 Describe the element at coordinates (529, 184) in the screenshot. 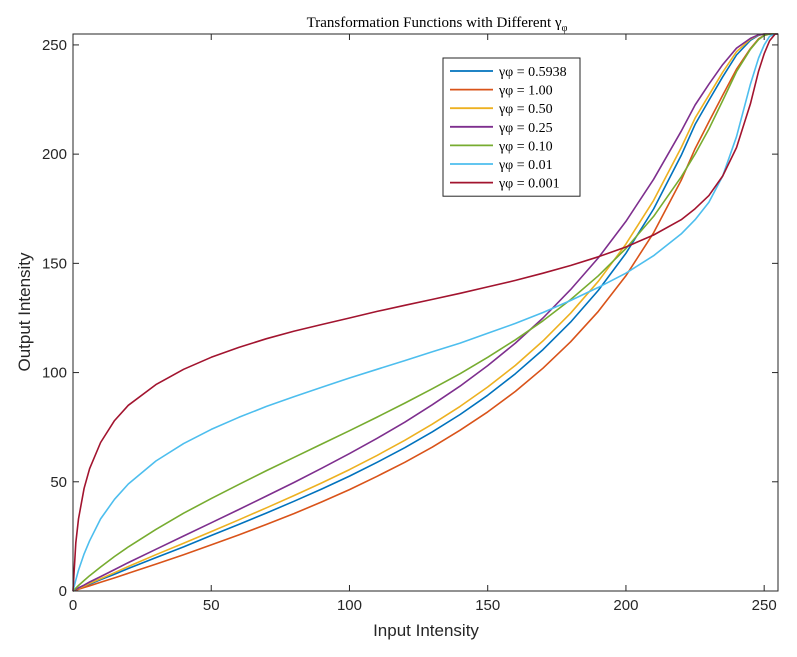

I see `legend-label: γφ = 0.001` at that location.